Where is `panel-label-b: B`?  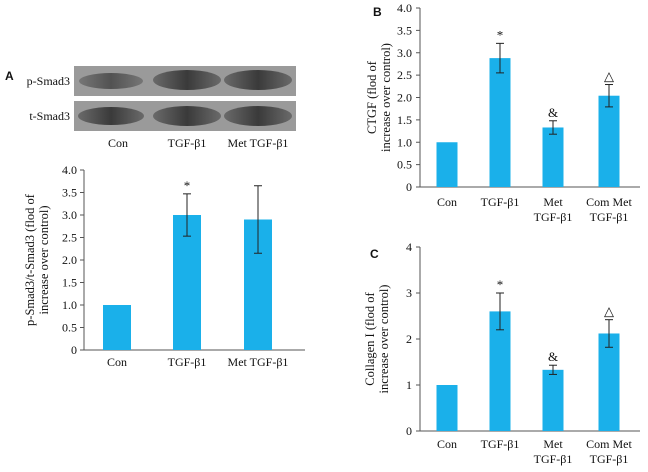
panel-label-b: B is located at coordinates (377, 12).